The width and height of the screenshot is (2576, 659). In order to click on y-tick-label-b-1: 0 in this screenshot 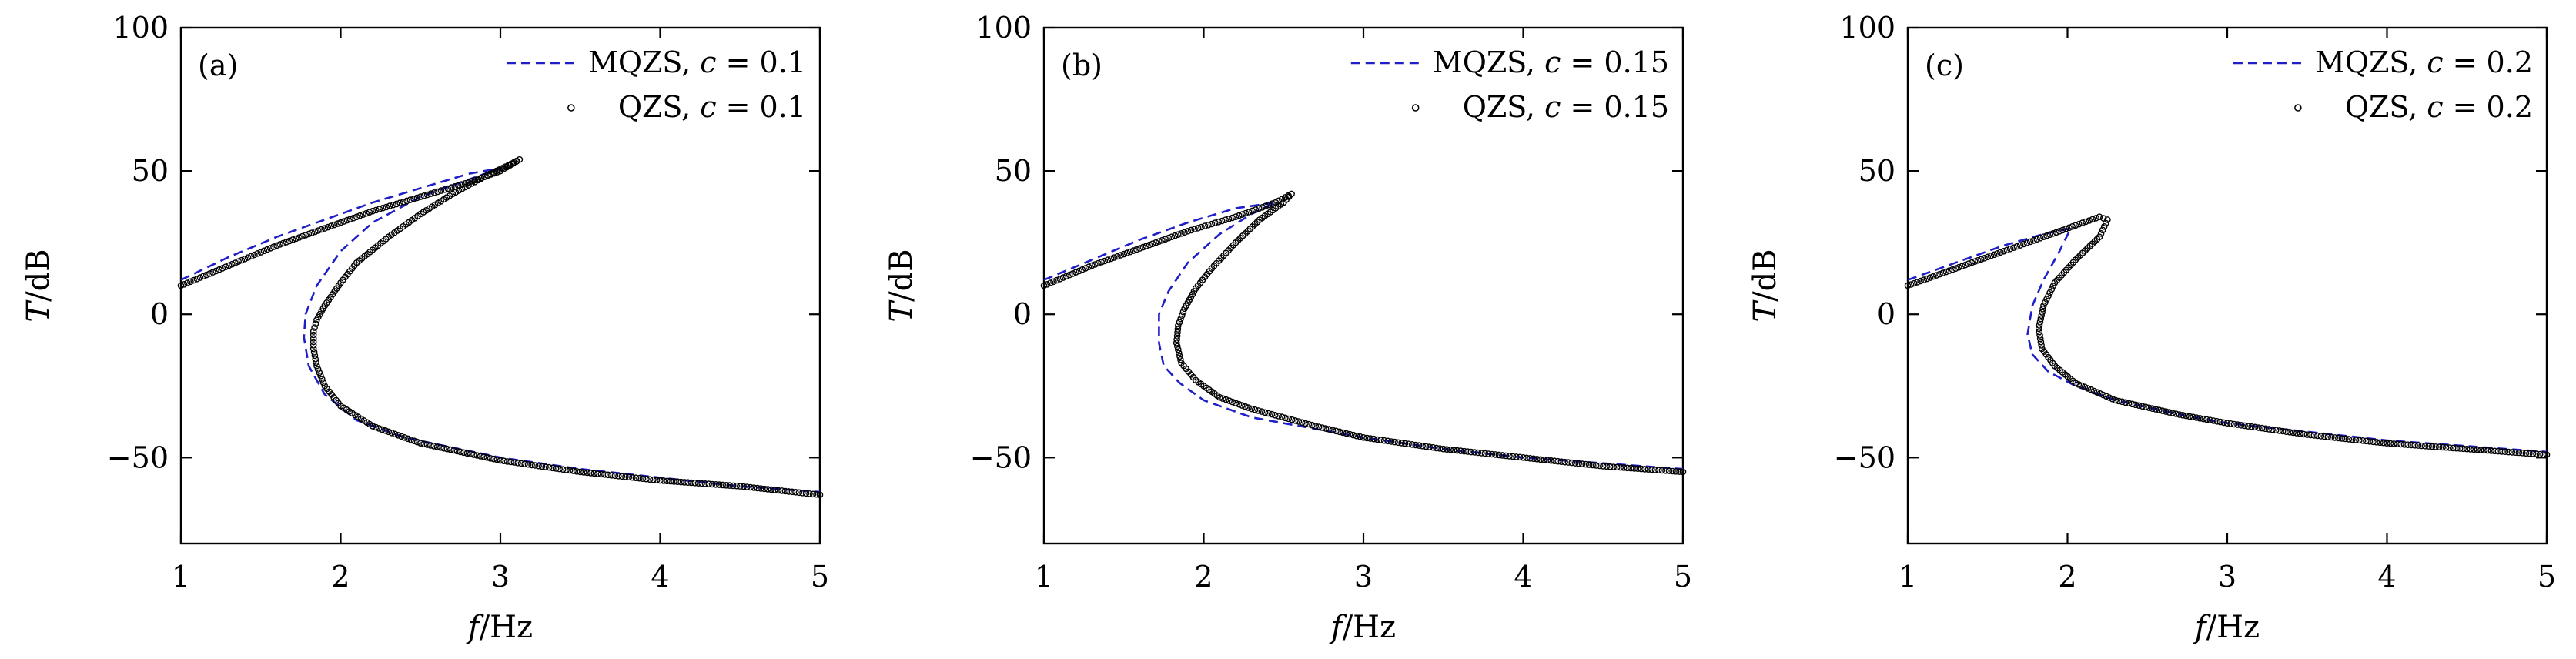, I will do `click(1022, 314)`.